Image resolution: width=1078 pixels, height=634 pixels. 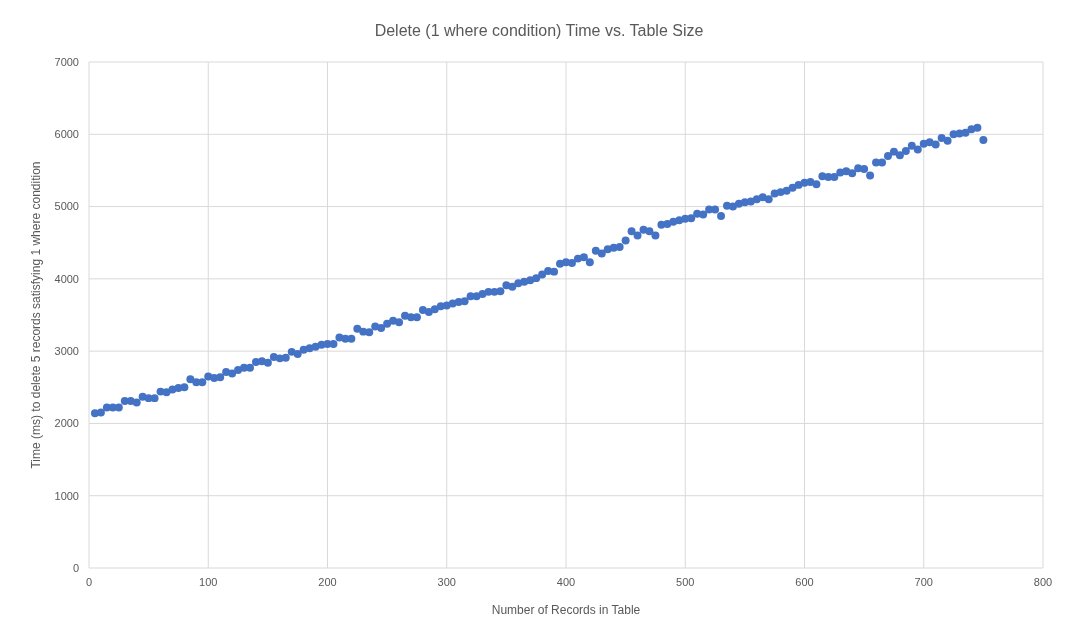 I want to click on chart-title: Delete (1 where condition) Time vs. Table Size, so click(x=539, y=30).